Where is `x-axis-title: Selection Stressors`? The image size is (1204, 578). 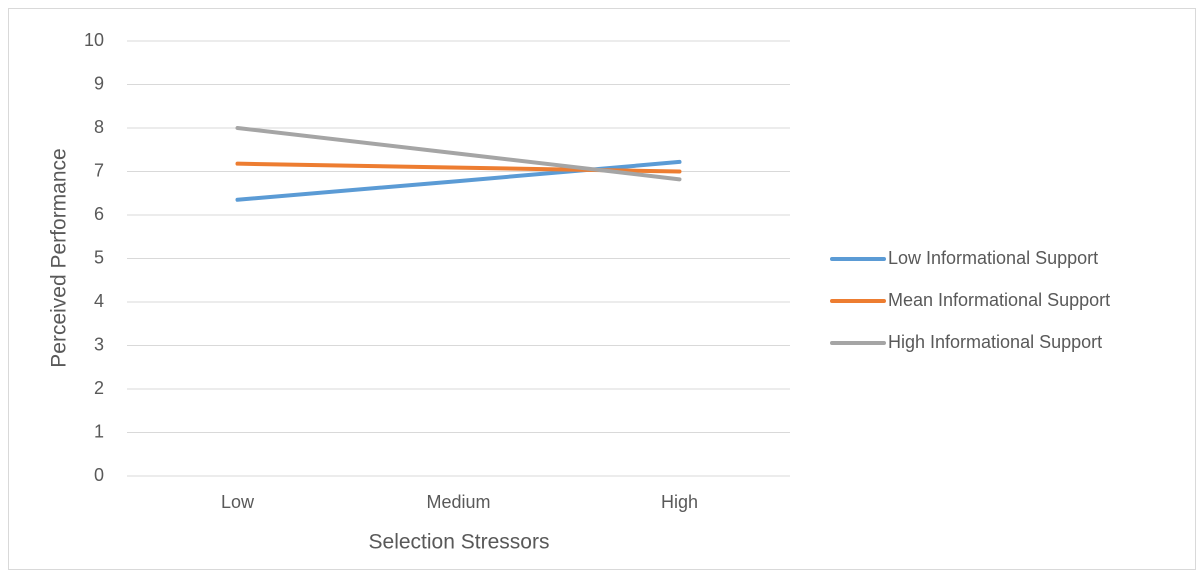
x-axis-title: Selection Stressors is located at coordinates (459, 542).